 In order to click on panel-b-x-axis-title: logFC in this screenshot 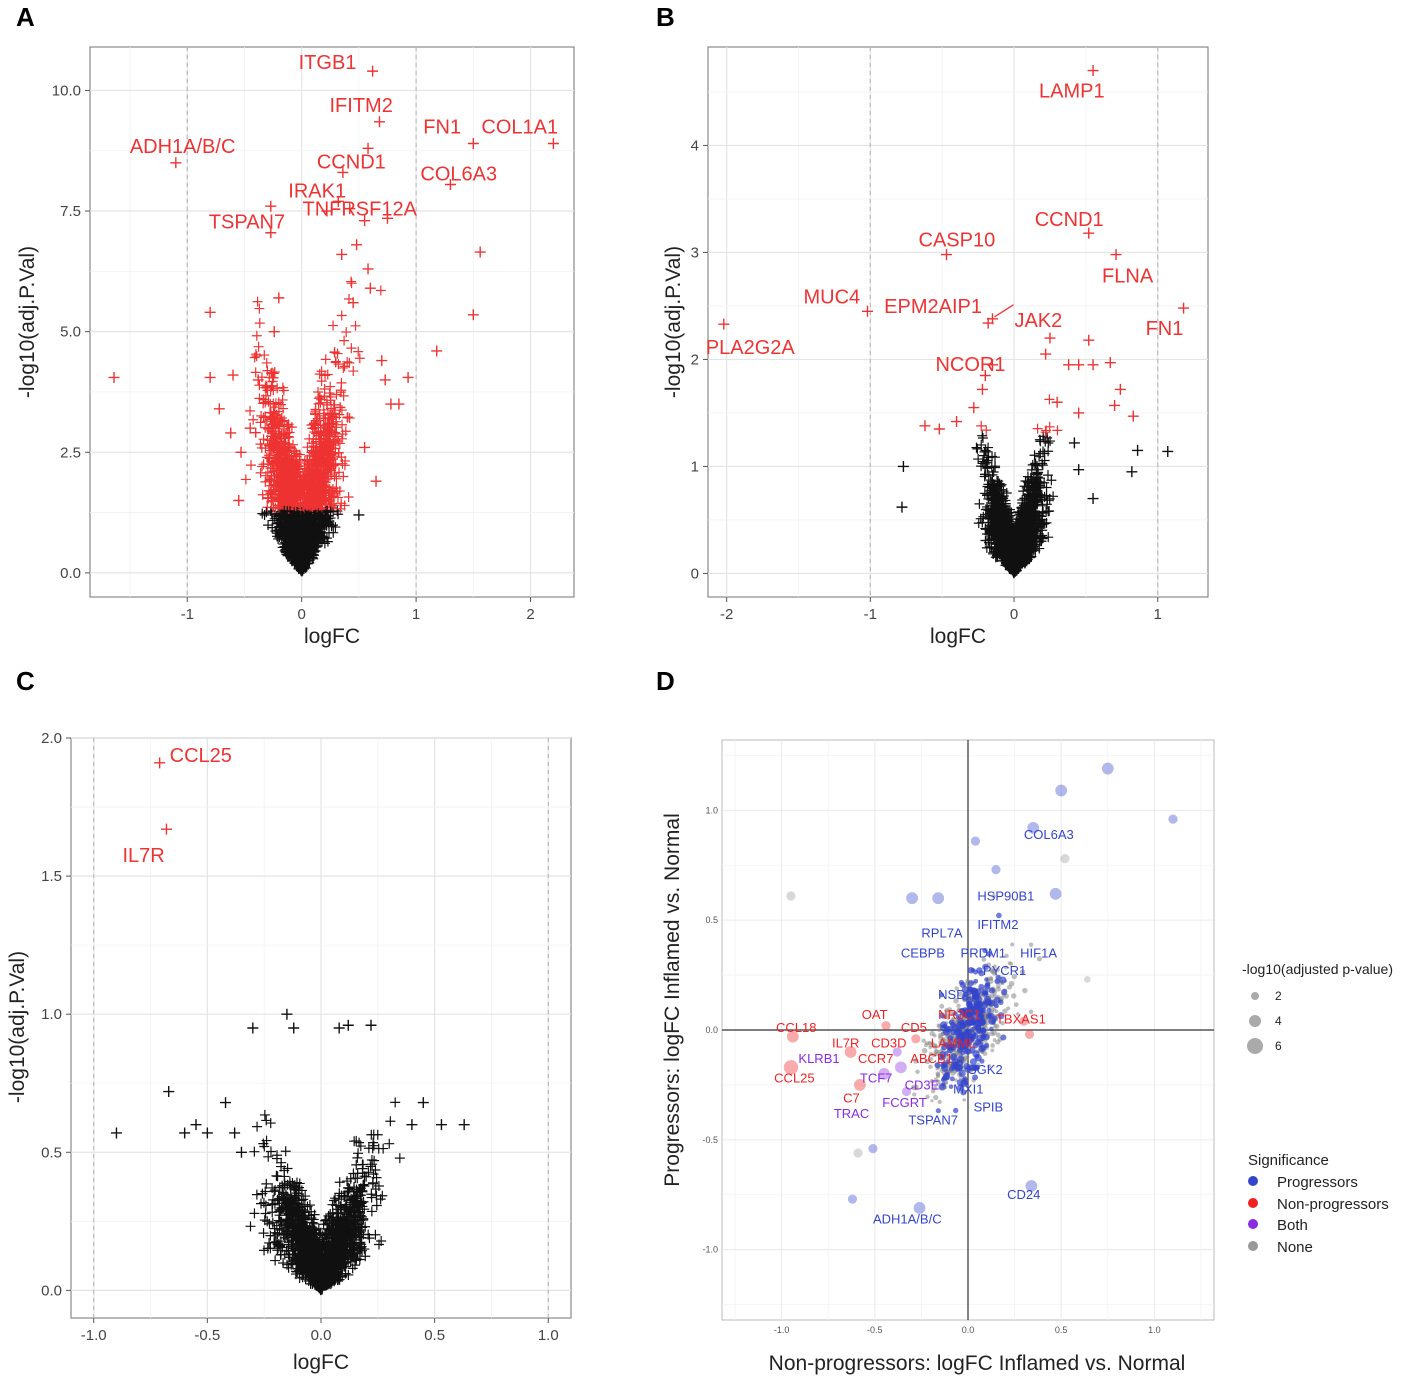, I will do `click(958, 636)`.